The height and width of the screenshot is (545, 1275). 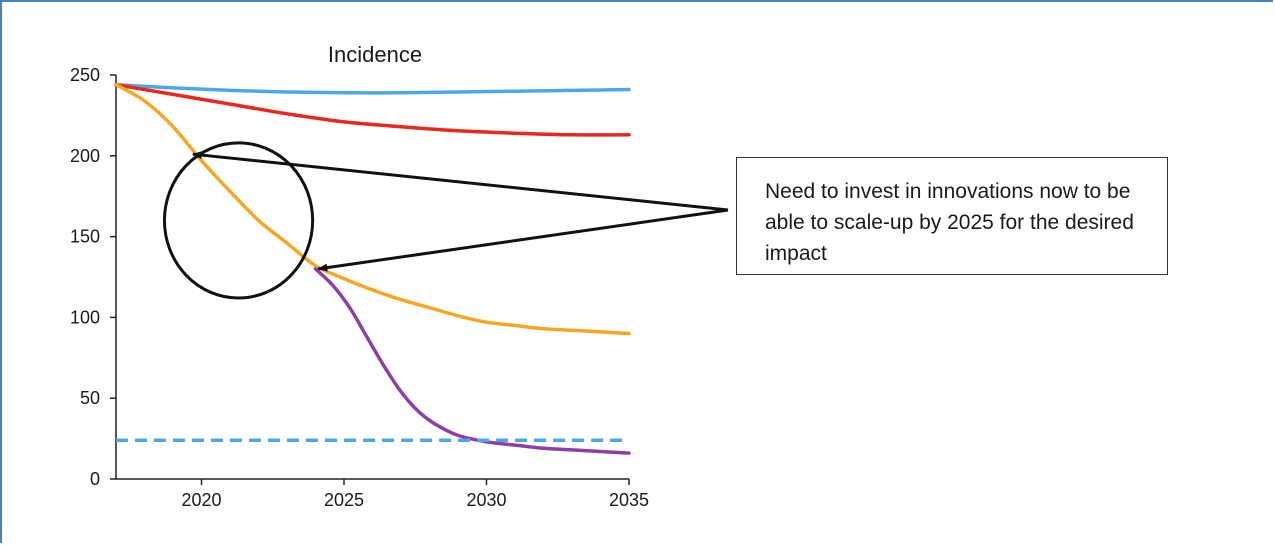 I want to click on y-tick-label: 50, so click(x=90, y=398).